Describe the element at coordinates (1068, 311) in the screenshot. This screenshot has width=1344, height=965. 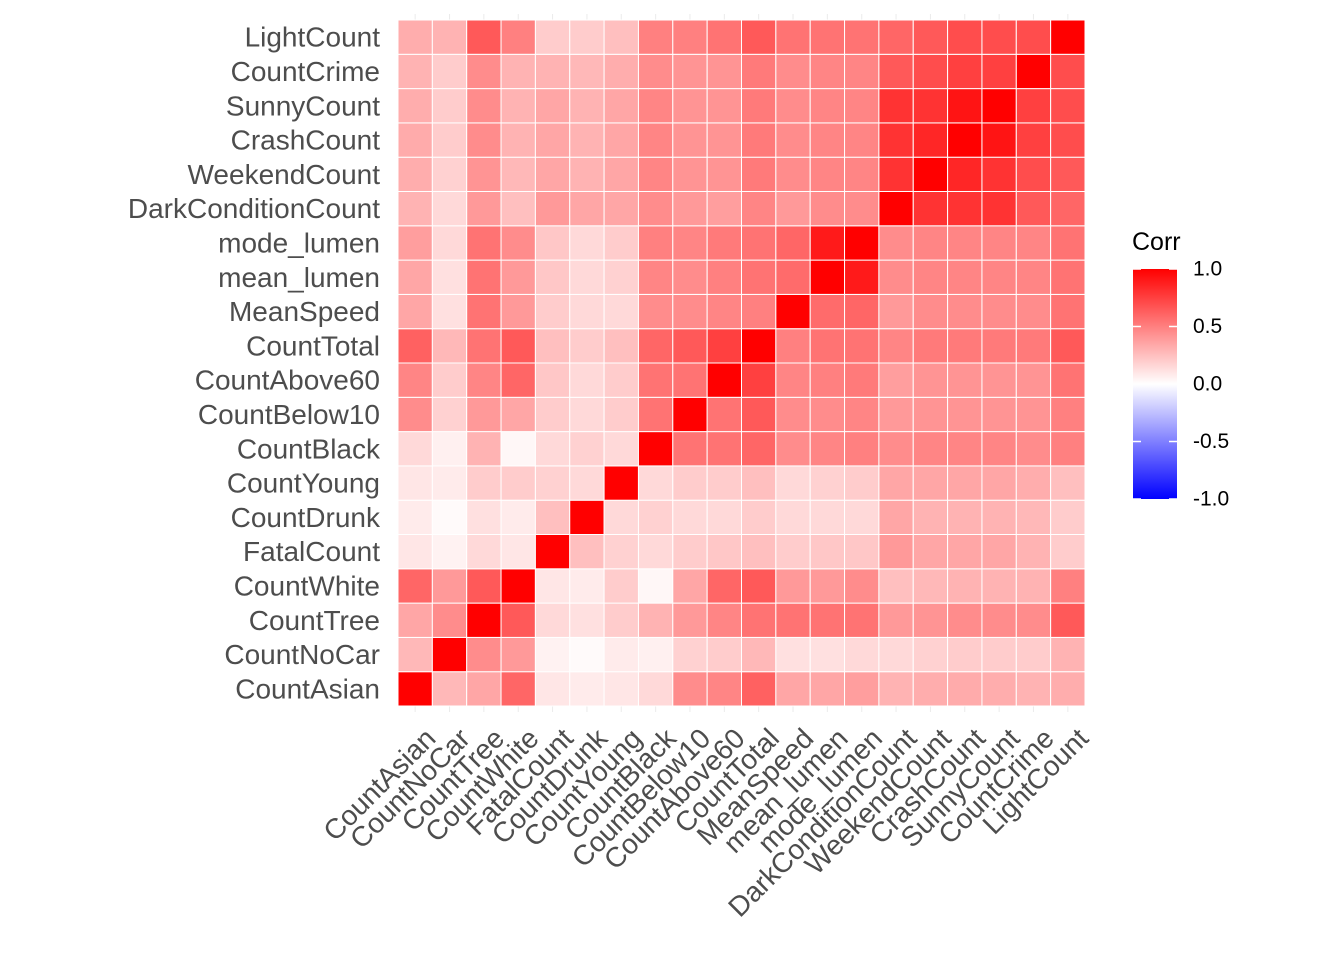
I see `heatmap-cell-LightCount-MeanSpeed` at that location.